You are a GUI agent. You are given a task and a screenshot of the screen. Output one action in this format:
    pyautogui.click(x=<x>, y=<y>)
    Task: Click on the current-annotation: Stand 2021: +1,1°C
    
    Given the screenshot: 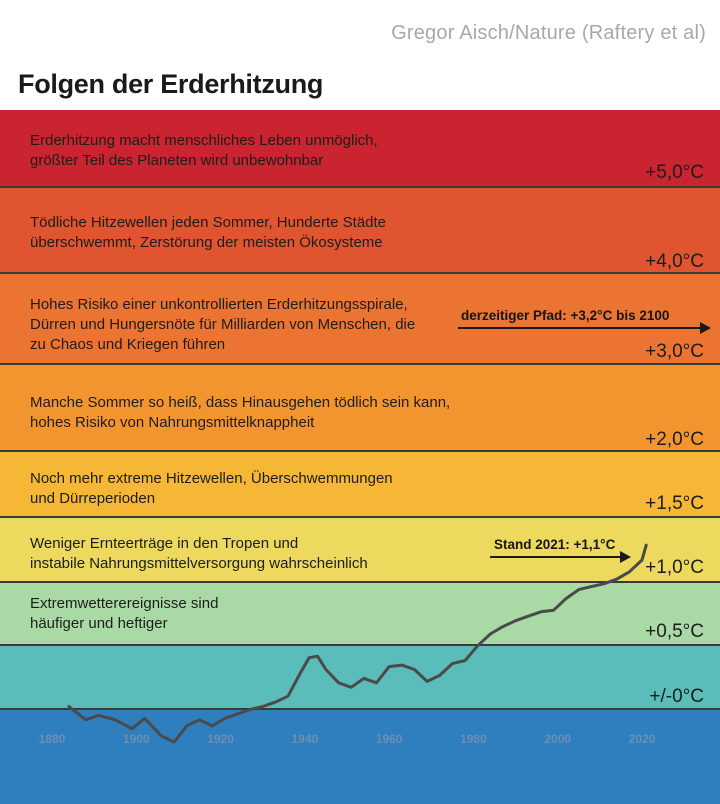 What is the action you would take?
    pyautogui.click(x=554, y=544)
    